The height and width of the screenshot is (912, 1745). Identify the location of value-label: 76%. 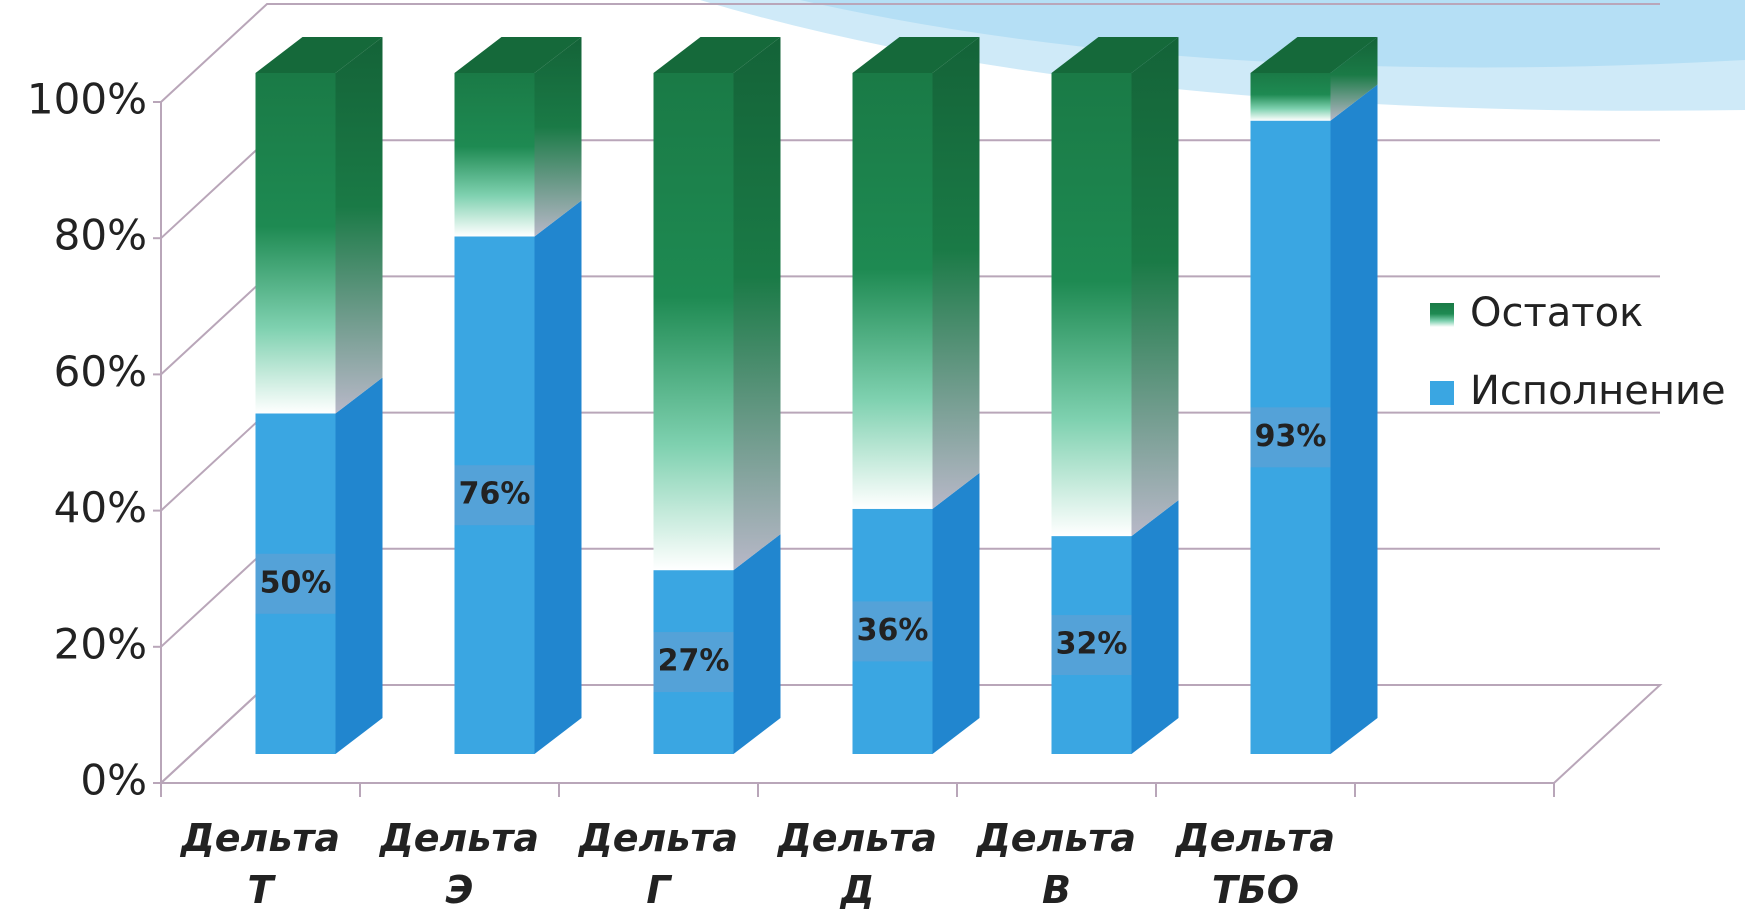
(495, 494).